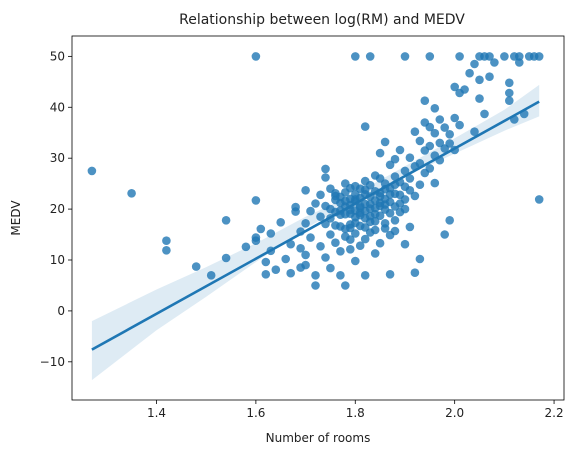  I want to click on x-tick-label: 2.0, so click(454, 413).